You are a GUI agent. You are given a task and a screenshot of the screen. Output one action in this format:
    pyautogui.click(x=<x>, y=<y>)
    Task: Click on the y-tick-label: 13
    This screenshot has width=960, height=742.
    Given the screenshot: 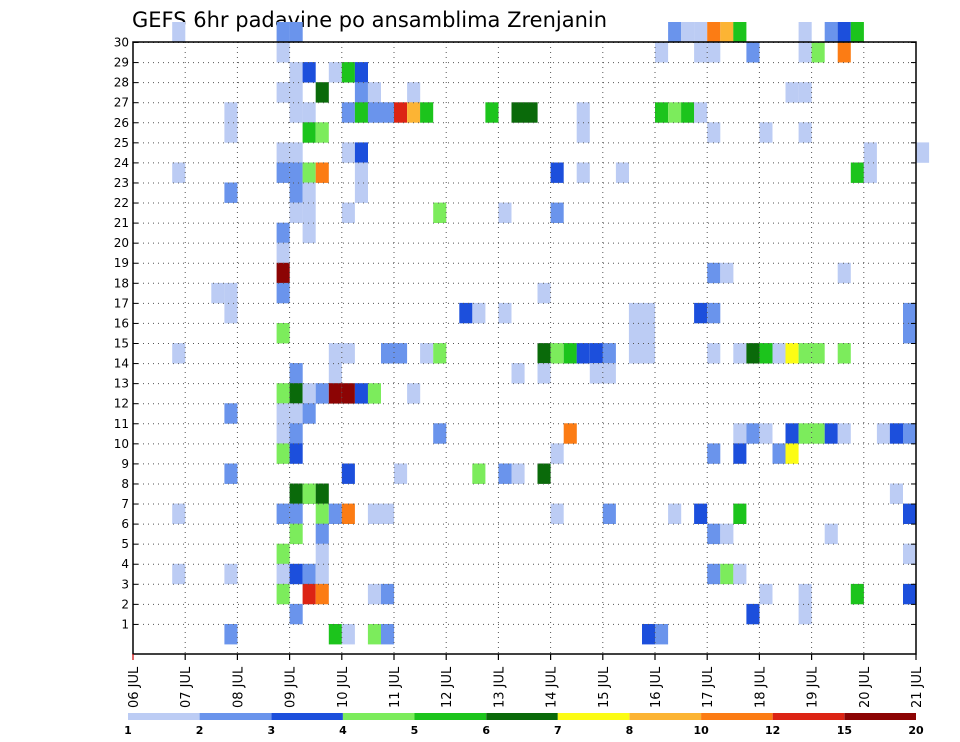 What is the action you would take?
    pyautogui.click(x=121, y=384)
    